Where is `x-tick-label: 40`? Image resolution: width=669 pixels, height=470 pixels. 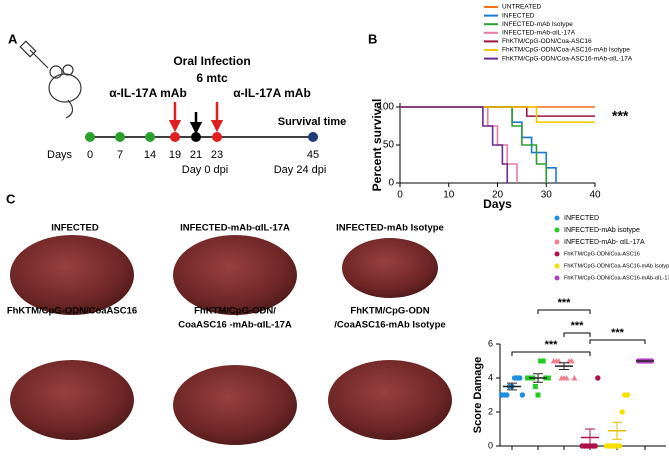
x-tick-label: 40 is located at coordinates (595, 195).